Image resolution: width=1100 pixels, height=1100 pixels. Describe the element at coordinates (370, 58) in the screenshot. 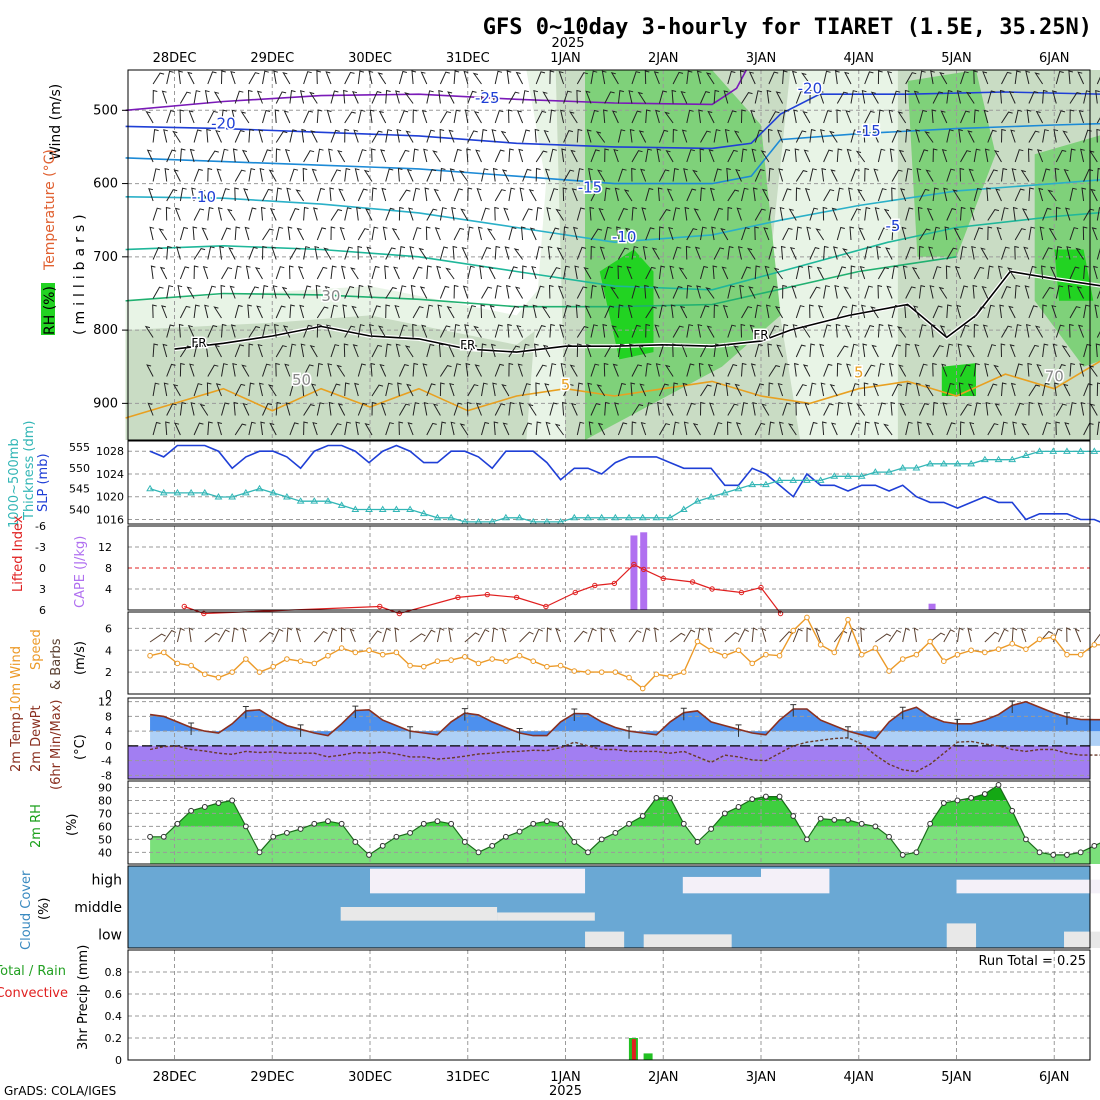

I see `top-time-label-30dec: 30DEC` at that location.